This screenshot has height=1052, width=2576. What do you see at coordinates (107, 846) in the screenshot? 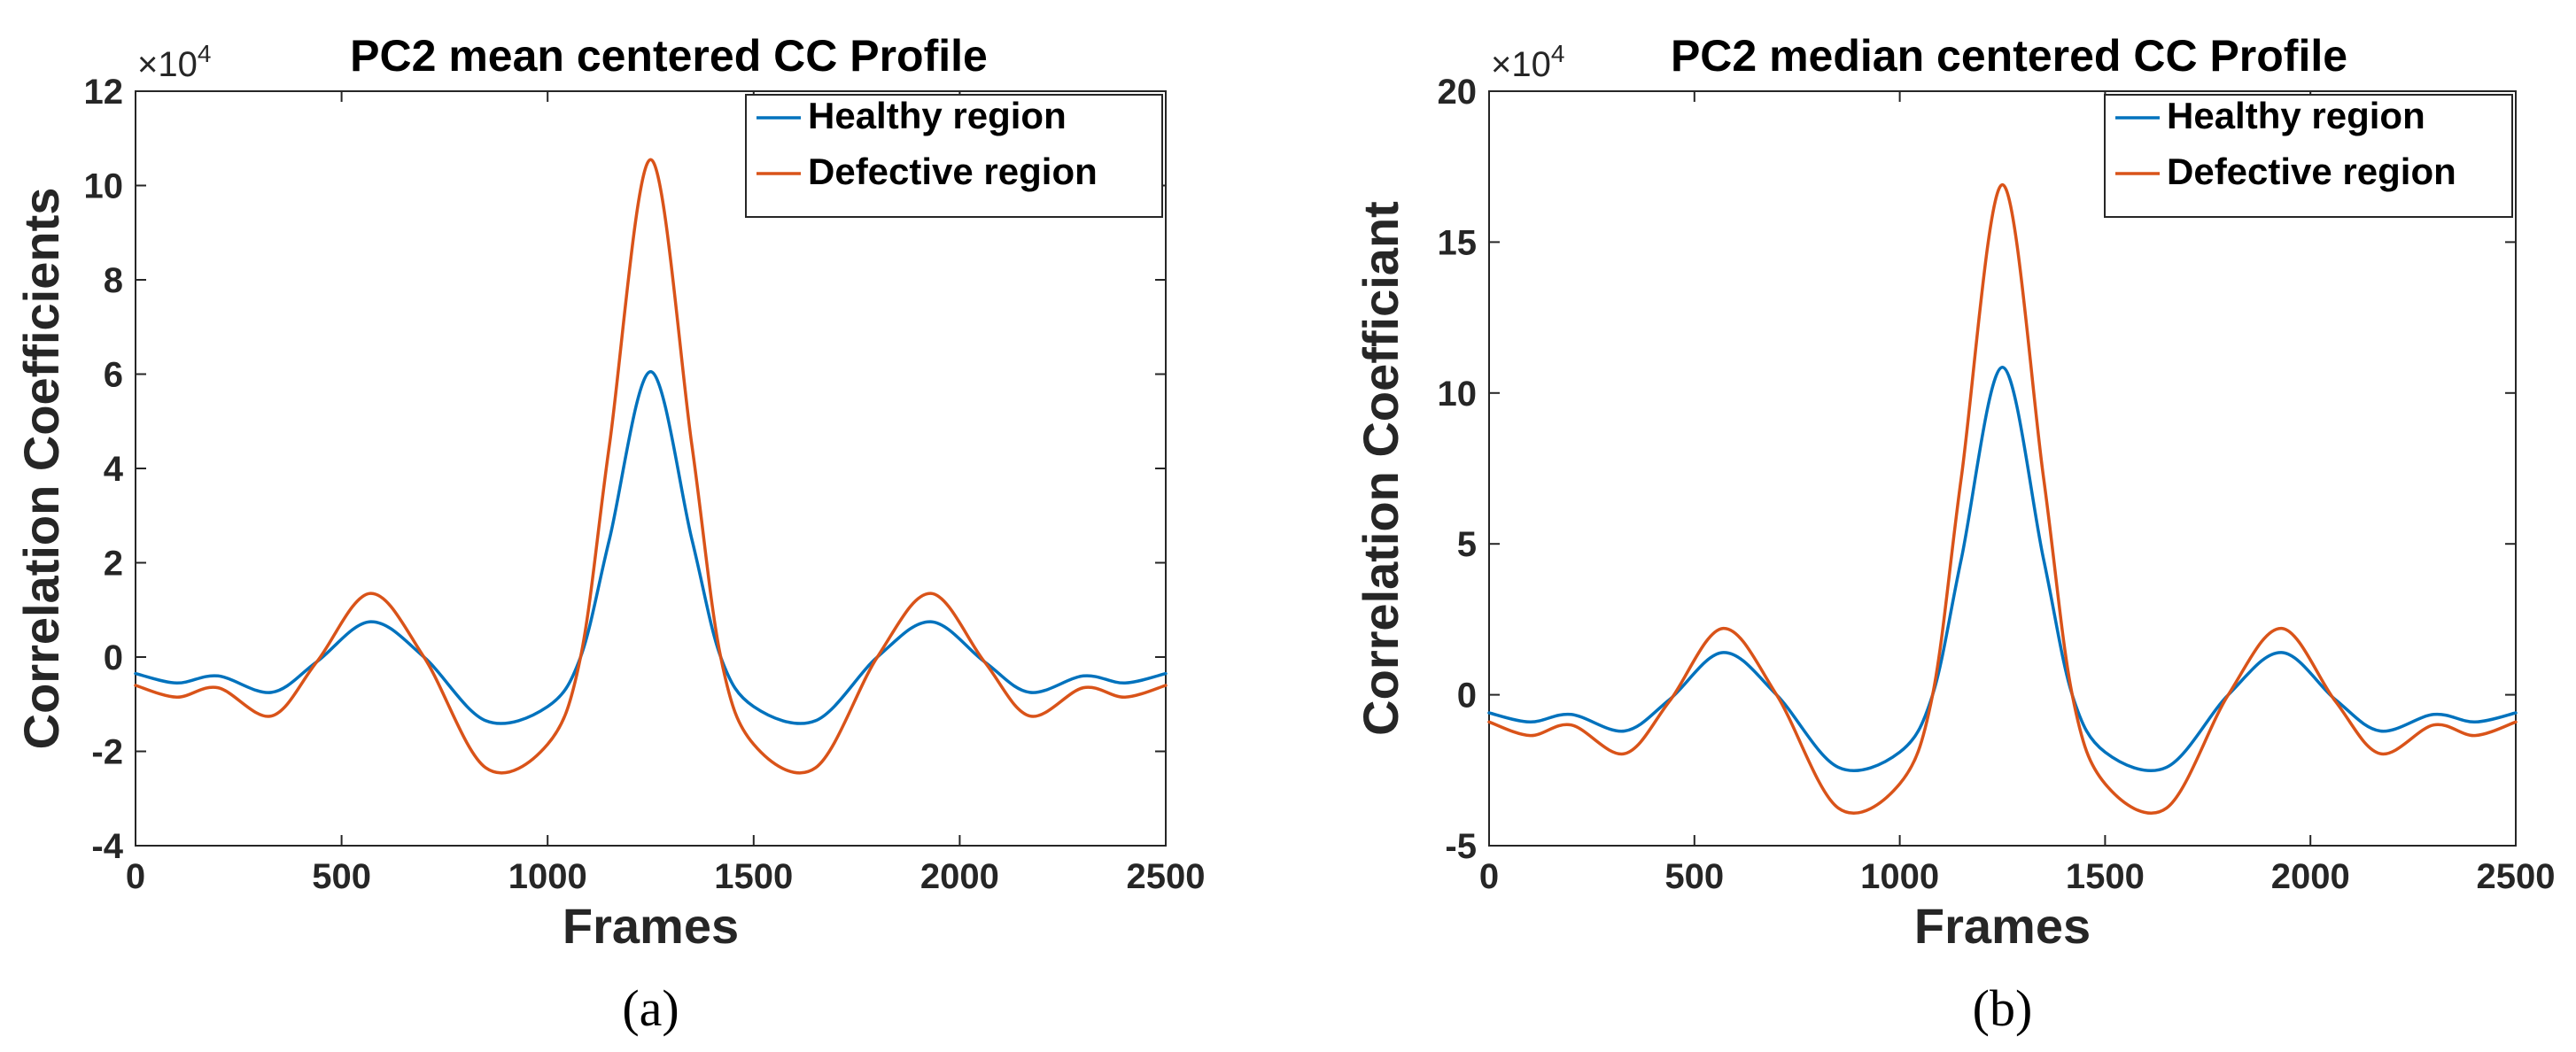
I see `y-tick-label: -4` at bounding box center [107, 846].